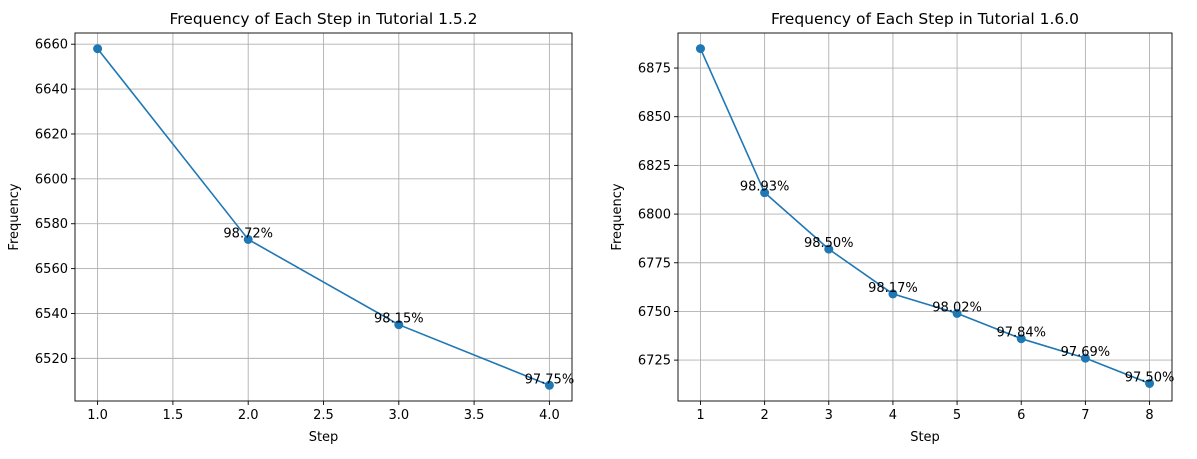 Image resolution: width=1197 pixels, height=459 pixels. Describe the element at coordinates (51, 224) in the screenshot. I see `y-tick-label: 6580` at that location.